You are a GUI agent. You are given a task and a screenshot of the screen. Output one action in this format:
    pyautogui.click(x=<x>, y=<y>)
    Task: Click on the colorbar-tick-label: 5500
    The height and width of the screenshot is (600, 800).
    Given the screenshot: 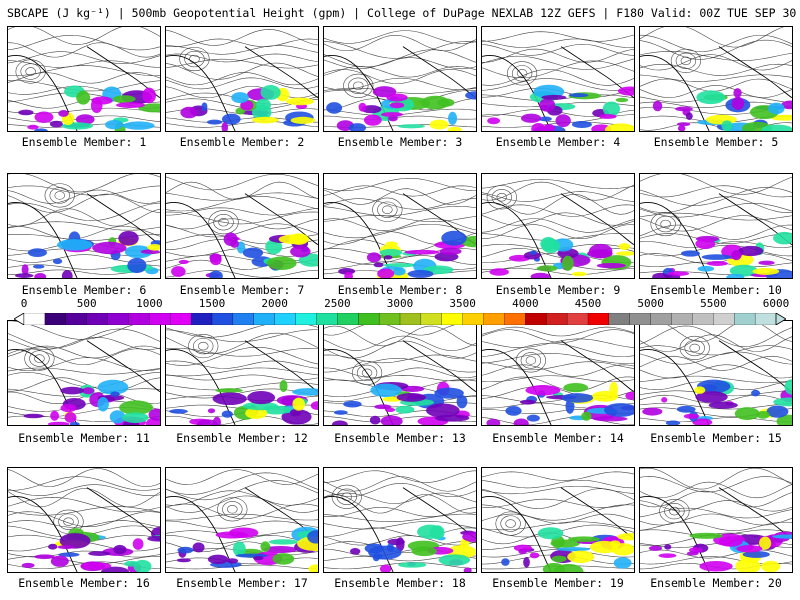 What is the action you would take?
    pyautogui.click(x=713, y=303)
    